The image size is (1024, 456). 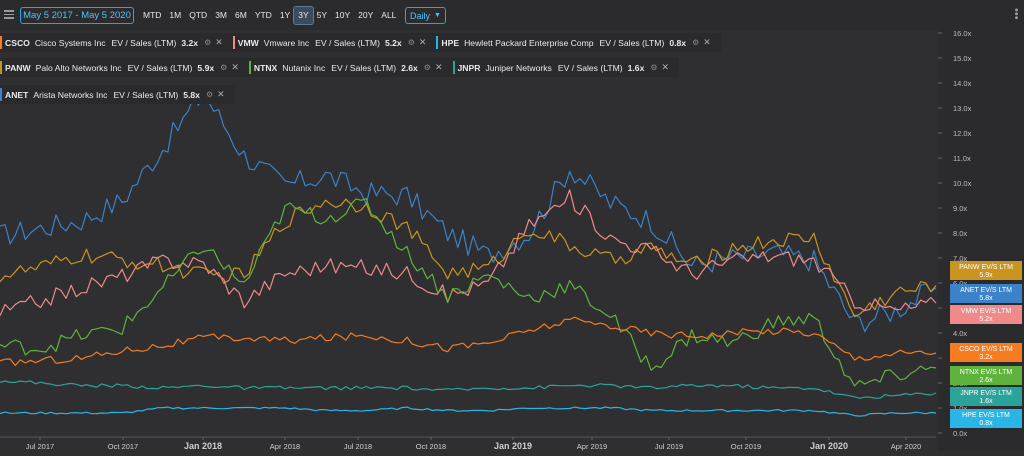 What do you see at coordinates (175, 15) in the screenshot?
I see `period-1m: 1M` at bounding box center [175, 15].